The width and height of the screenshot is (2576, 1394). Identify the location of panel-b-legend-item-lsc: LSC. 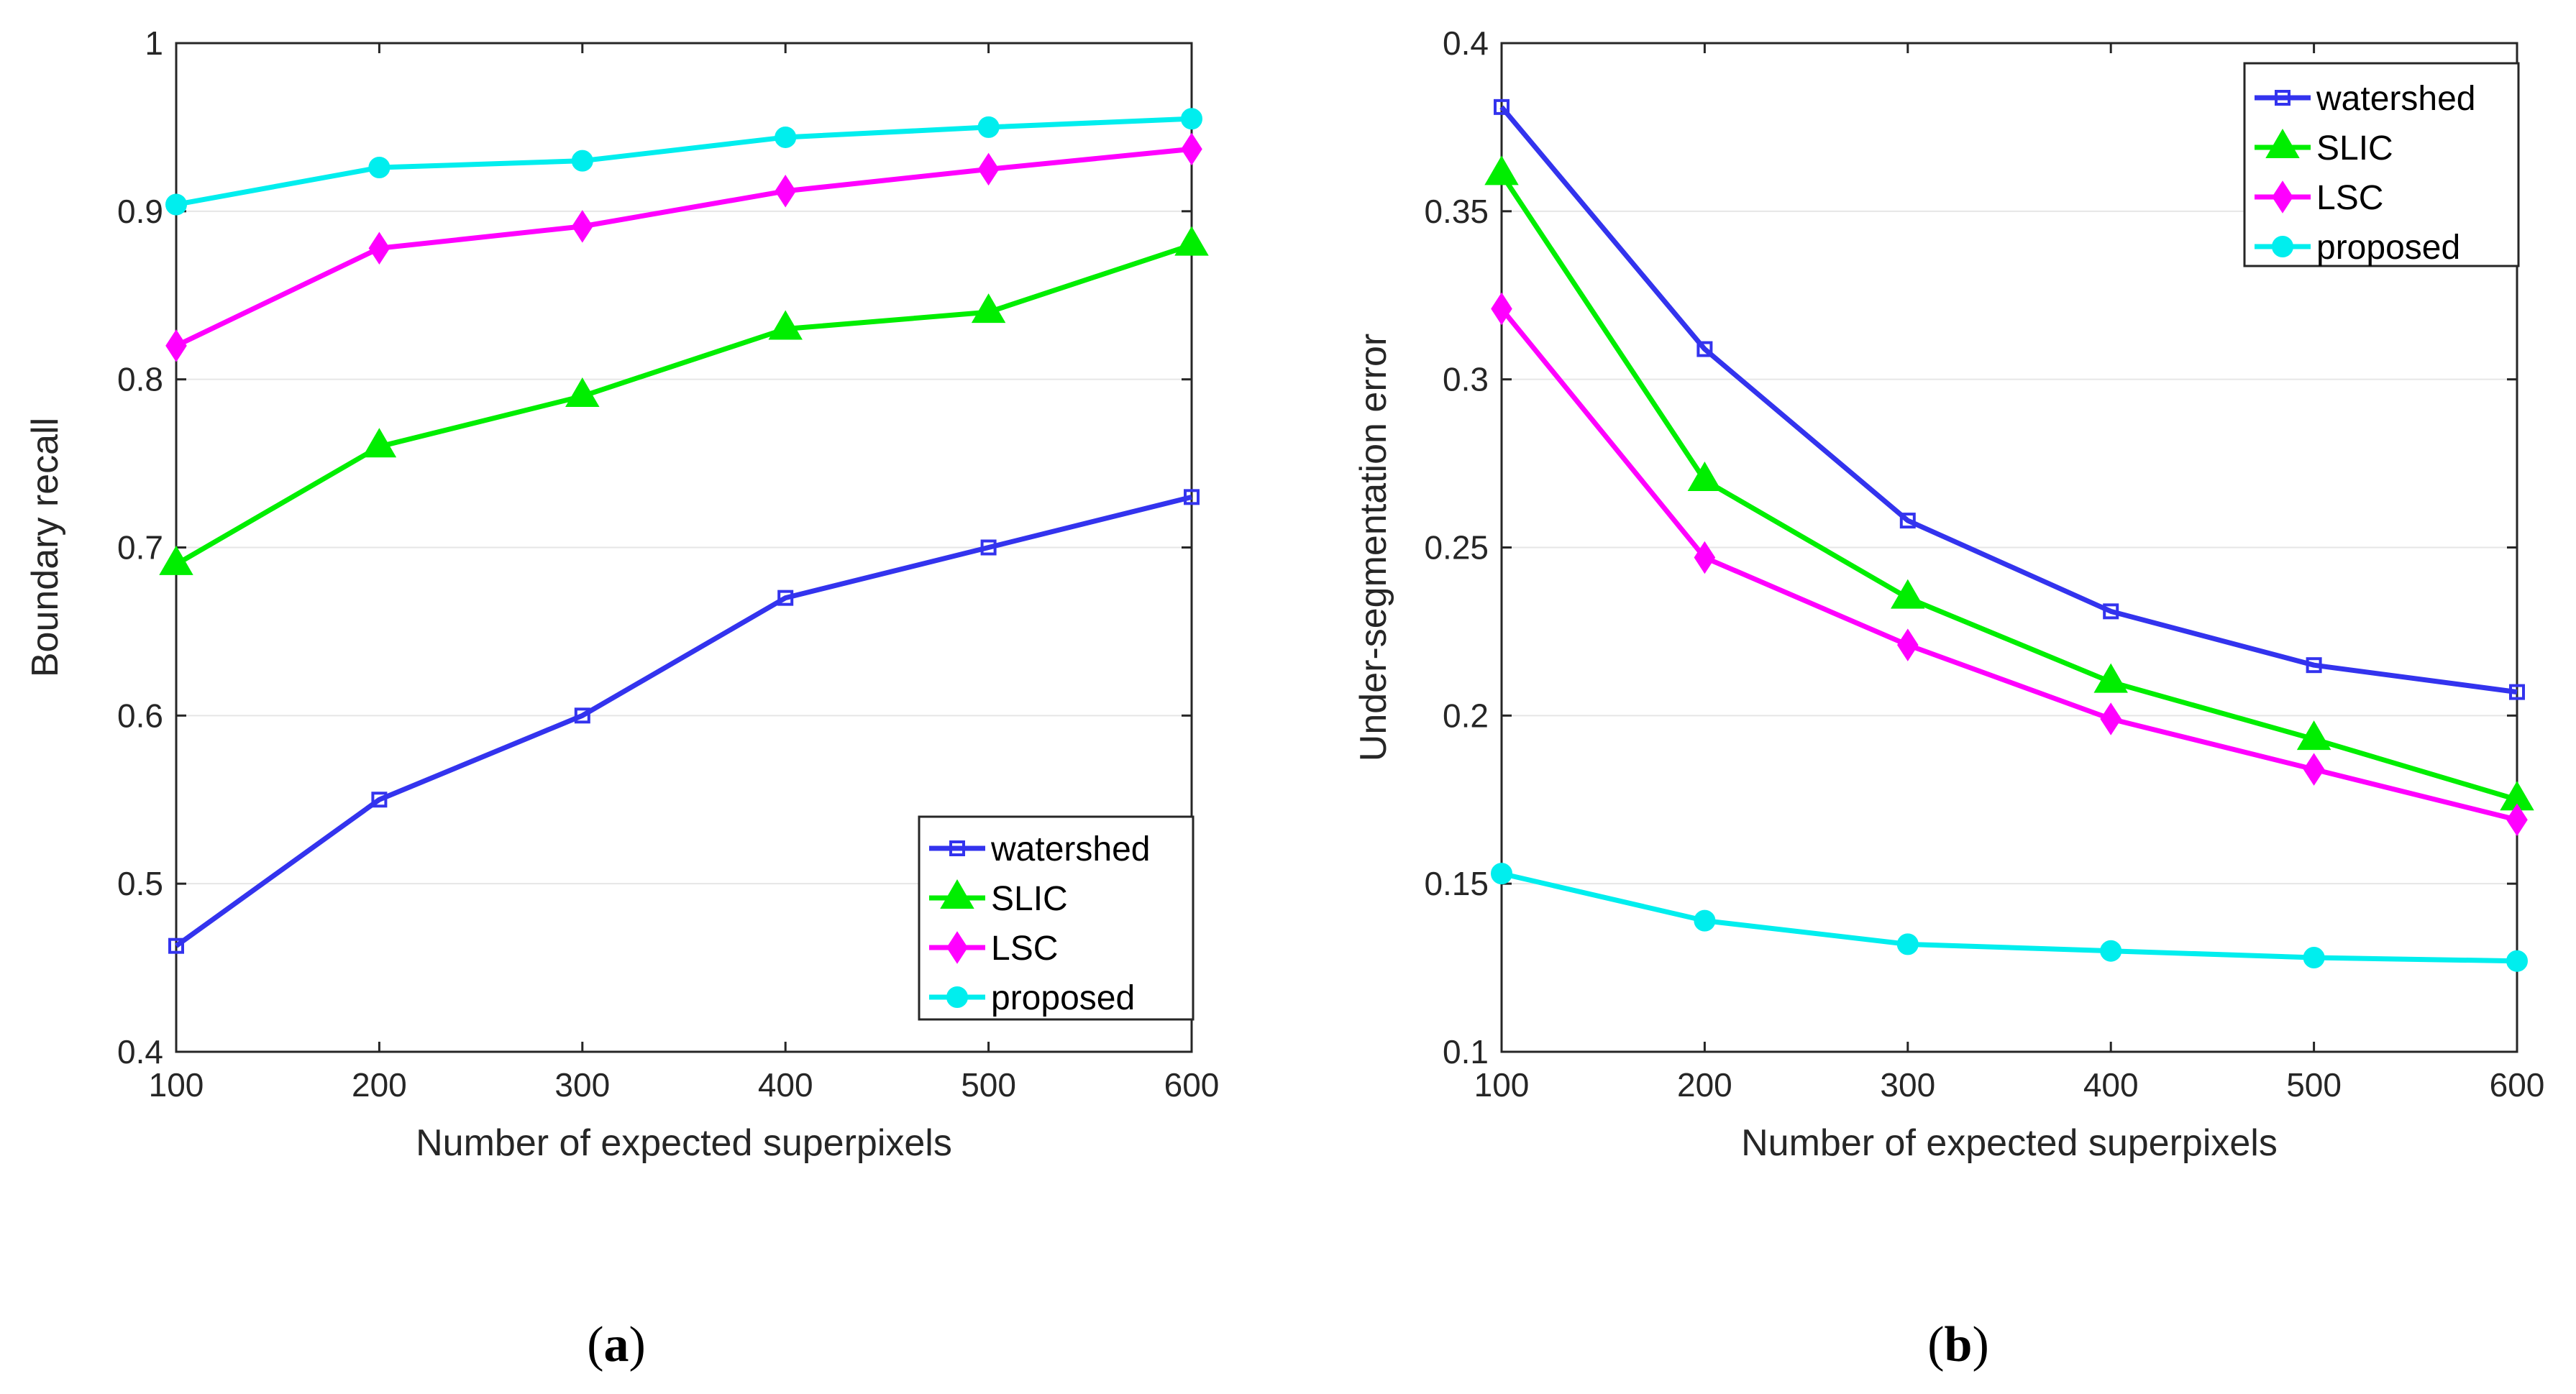
(2319, 198).